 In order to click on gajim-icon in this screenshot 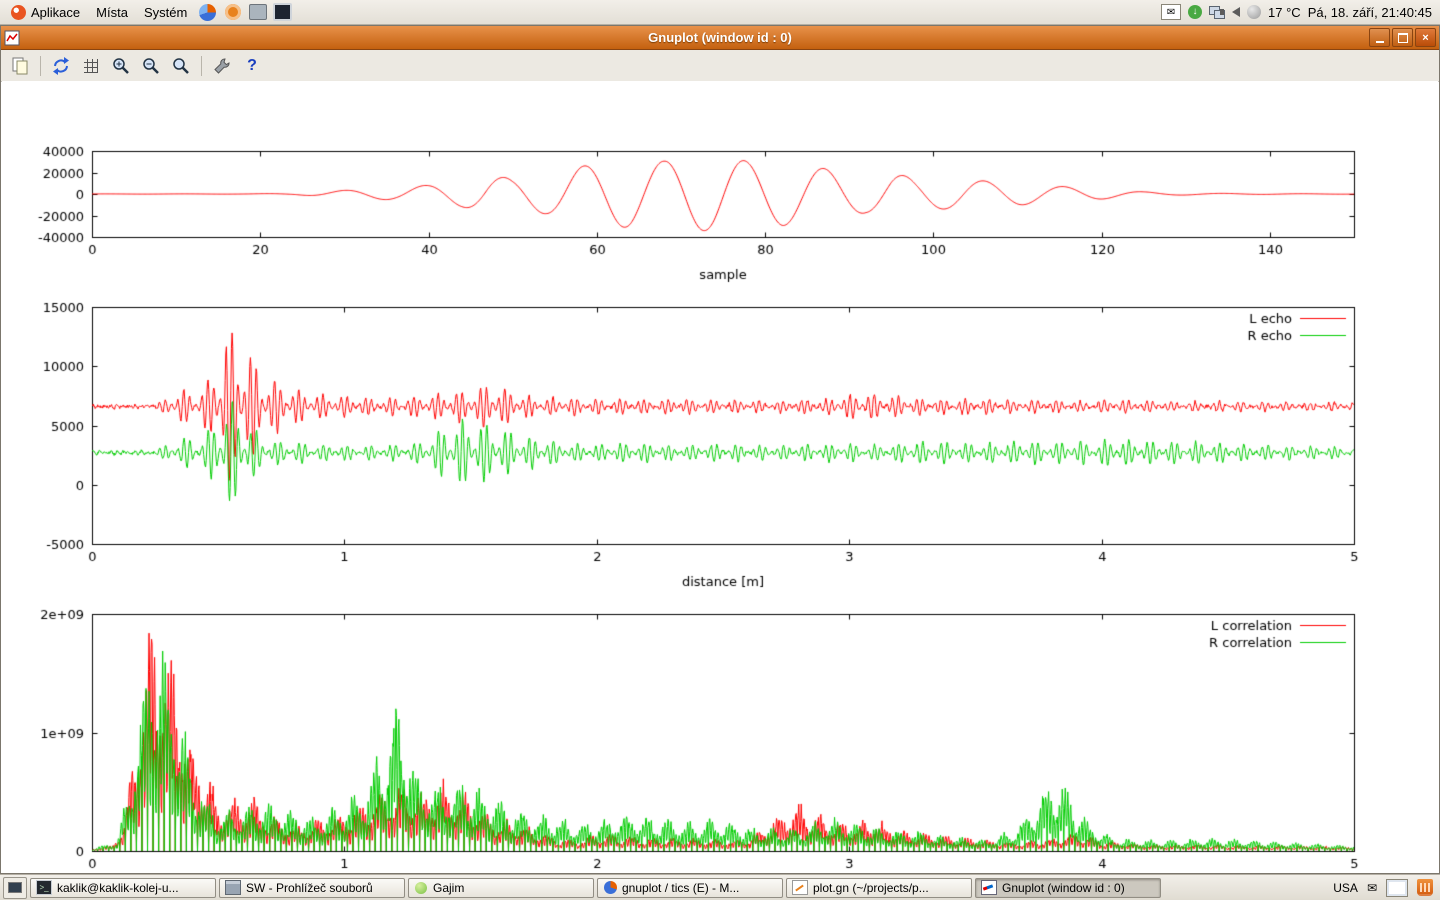, I will do `click(421, 888)`.